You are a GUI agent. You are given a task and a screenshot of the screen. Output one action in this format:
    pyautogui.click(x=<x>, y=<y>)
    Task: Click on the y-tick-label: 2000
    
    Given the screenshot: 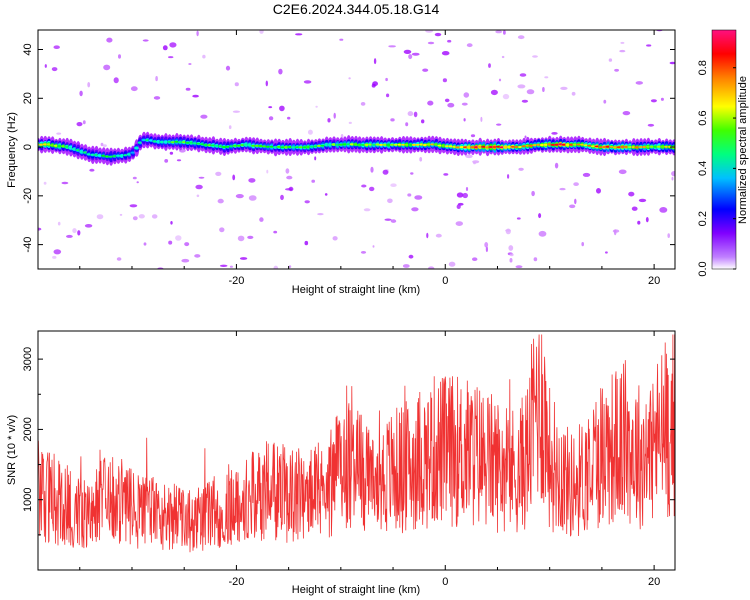 What is the action you would take?
    pyautogui.click(x=28, y=429)
    